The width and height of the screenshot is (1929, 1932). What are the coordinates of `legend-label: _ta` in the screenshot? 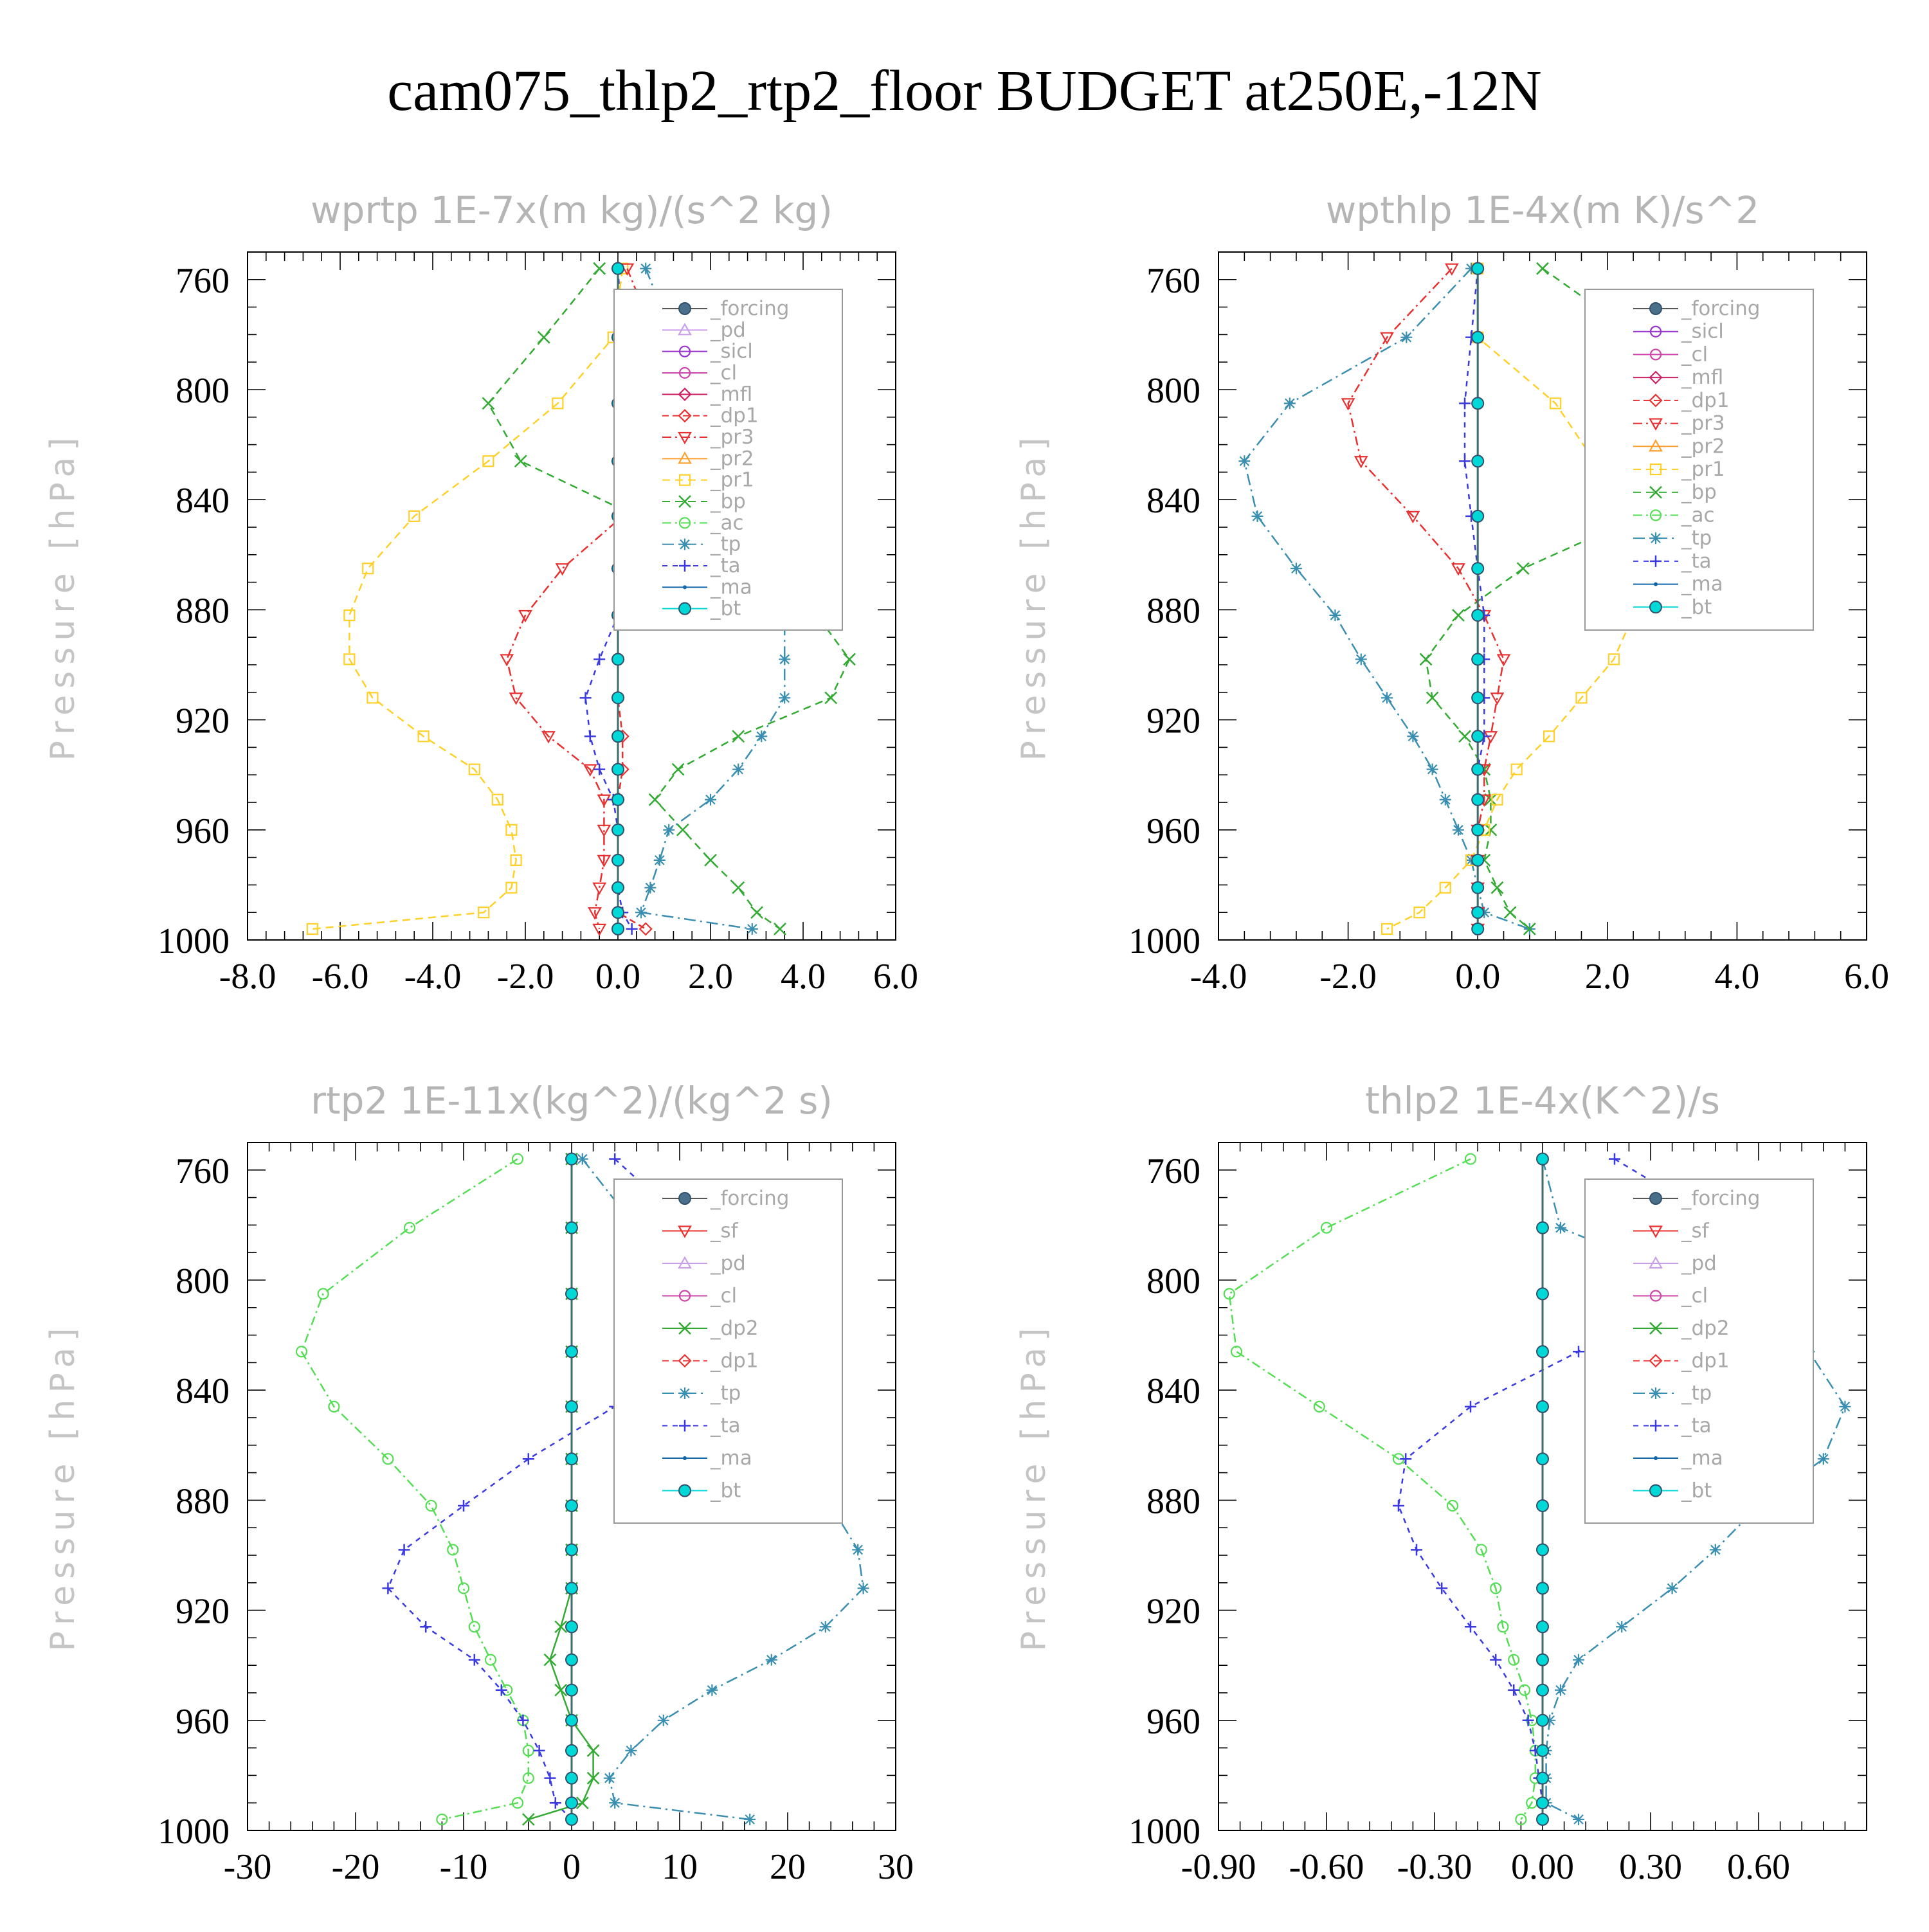 It's located at (1696, 561).